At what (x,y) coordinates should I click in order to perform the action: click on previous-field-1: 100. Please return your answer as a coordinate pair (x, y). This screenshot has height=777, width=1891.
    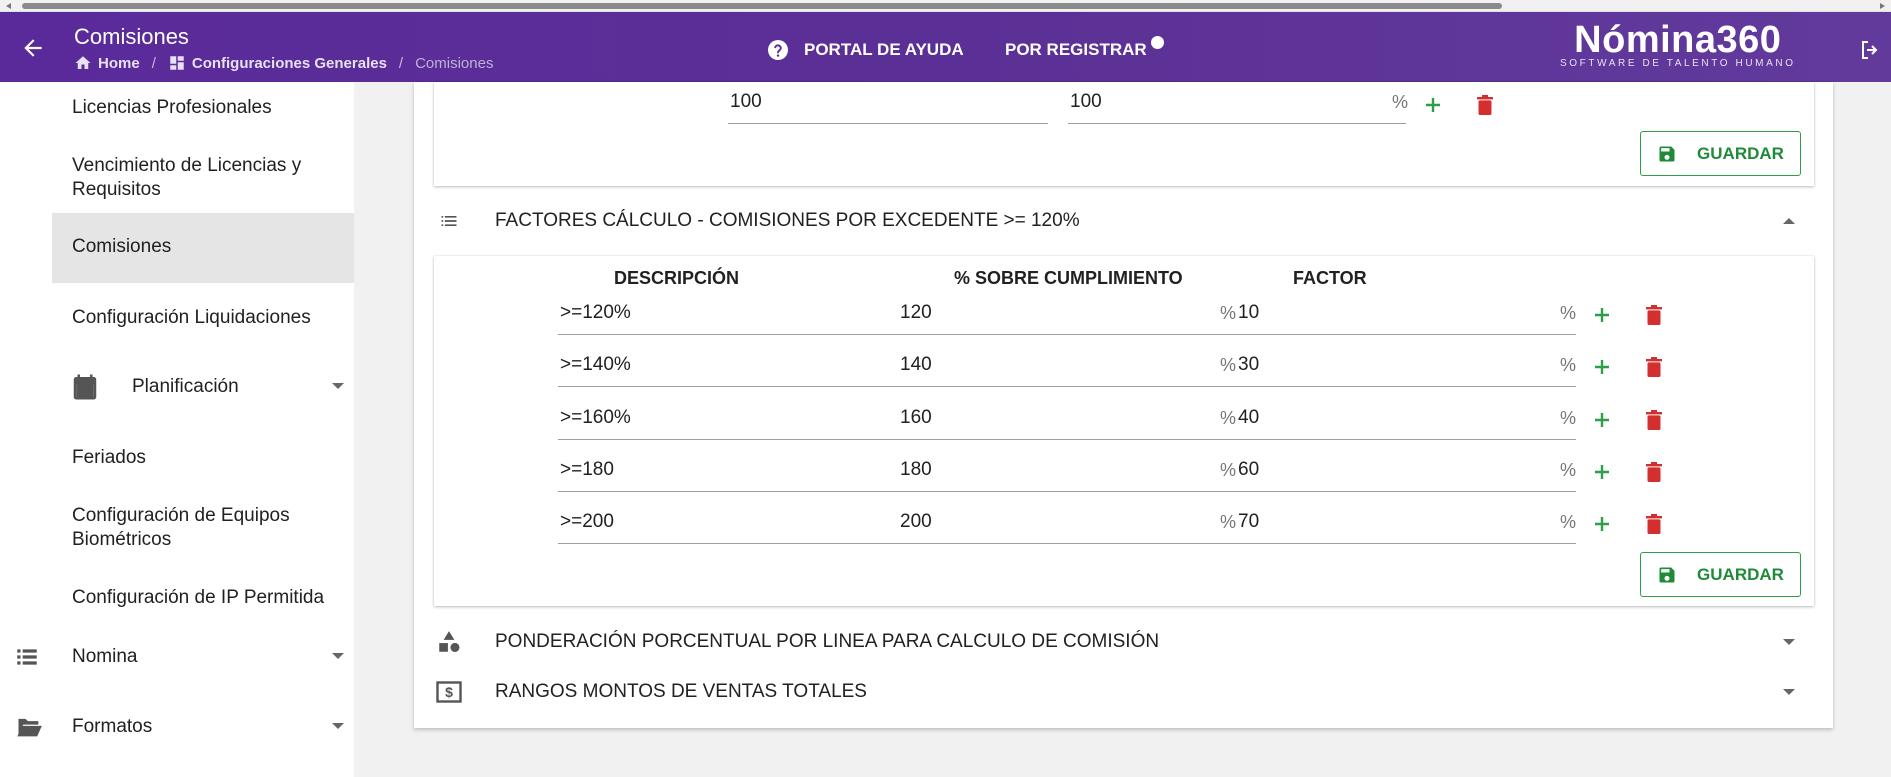
    Looking at the image, I should click on (888, 104).